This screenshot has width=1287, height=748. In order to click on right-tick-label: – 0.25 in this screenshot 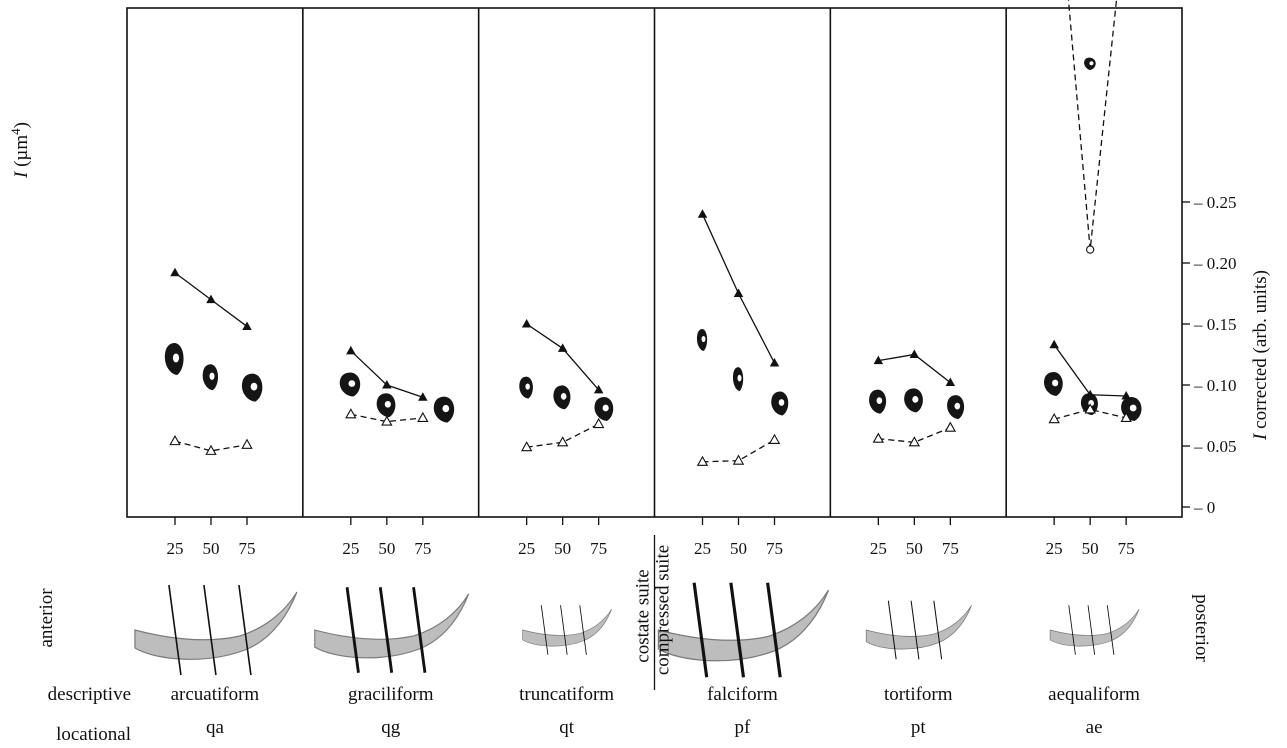, I will do `click(1215, 202)`.